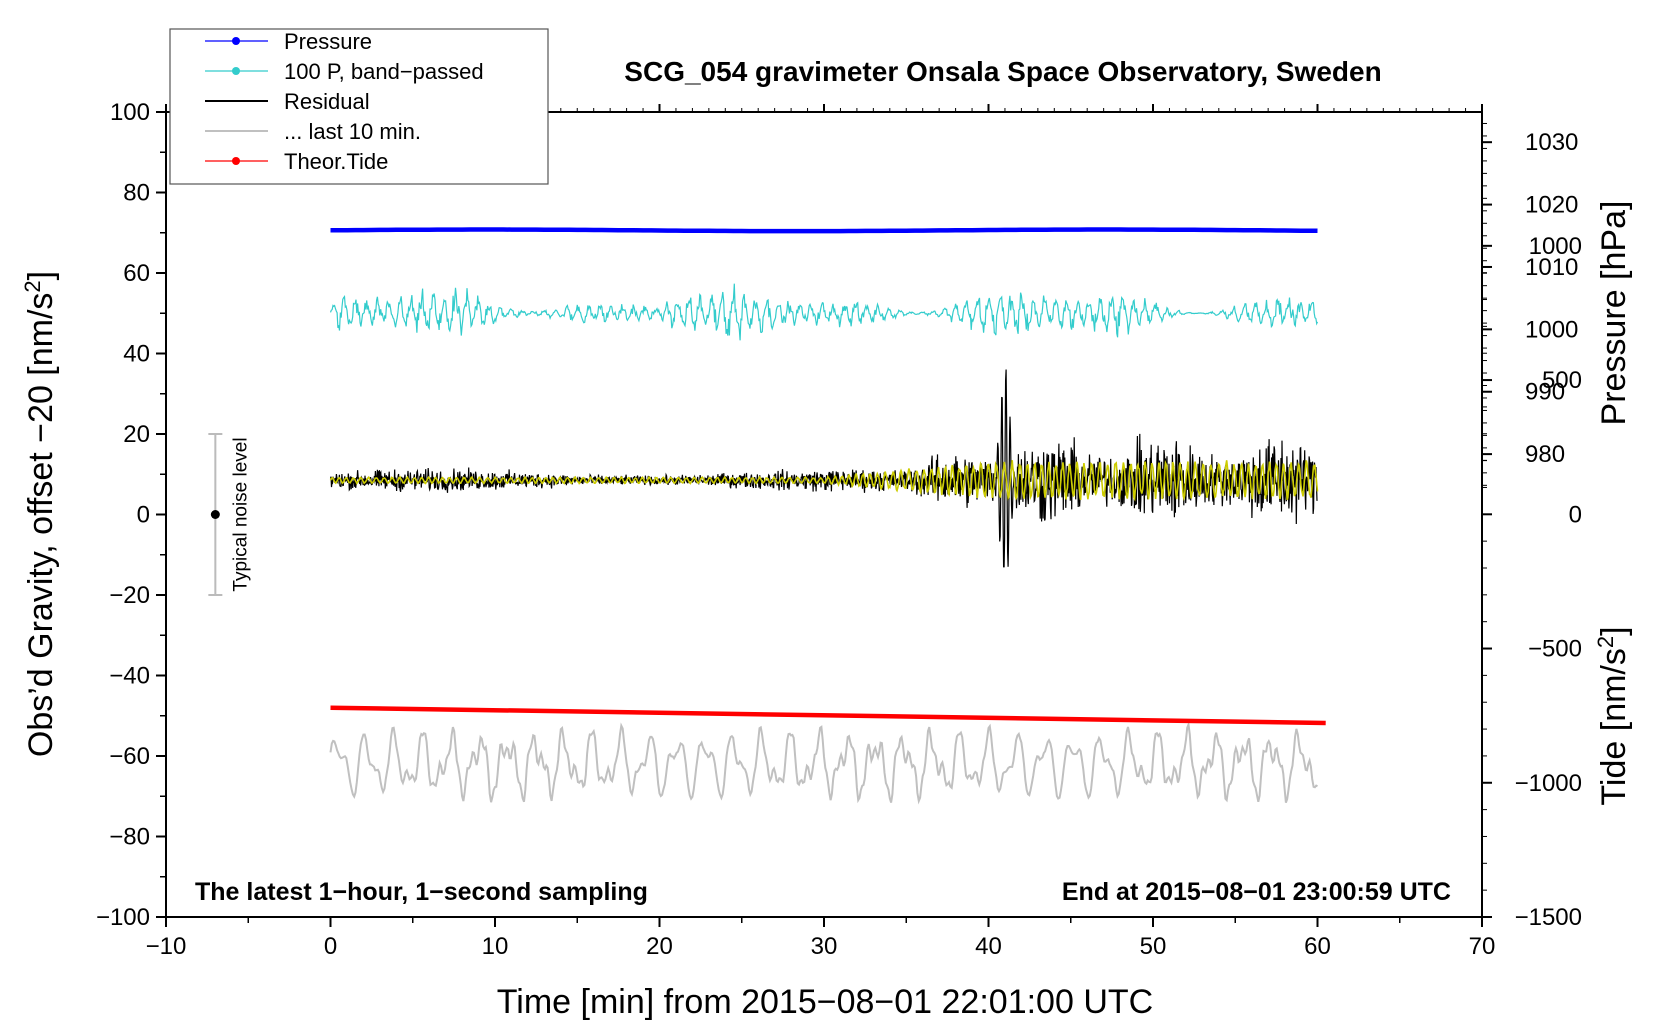 The image size is (1660, 1020). I want to click on y-axis-tide-label-end: ], so click(1614, 630).